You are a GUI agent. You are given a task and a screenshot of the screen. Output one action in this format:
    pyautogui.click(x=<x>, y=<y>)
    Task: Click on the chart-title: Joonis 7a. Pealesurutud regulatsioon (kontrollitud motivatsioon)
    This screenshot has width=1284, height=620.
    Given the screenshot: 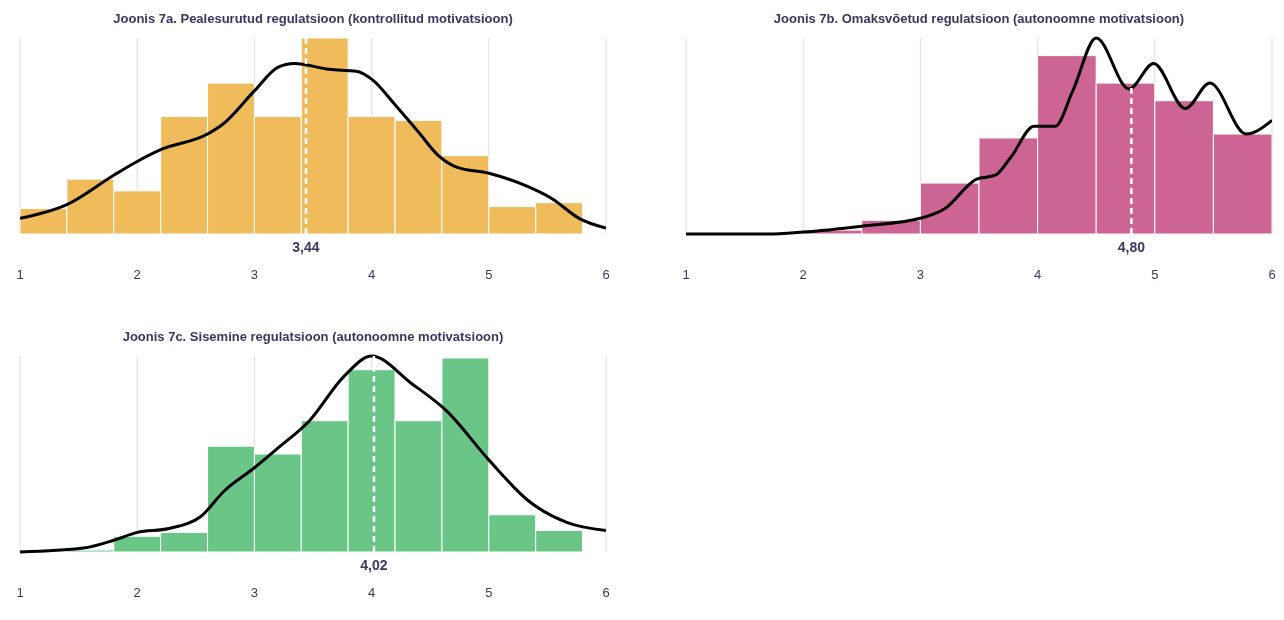 What is the action you would take?
    pyautogui.click(x=313, y=19)
    